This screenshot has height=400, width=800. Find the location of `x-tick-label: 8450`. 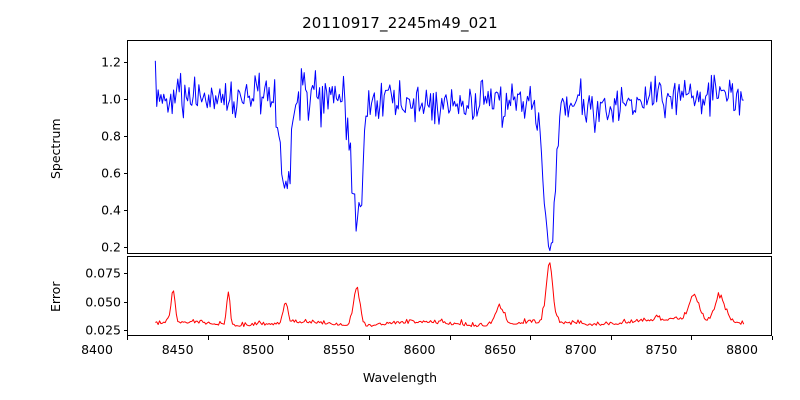

x-tick-label: 8450 is located at coordinates (177, 349).